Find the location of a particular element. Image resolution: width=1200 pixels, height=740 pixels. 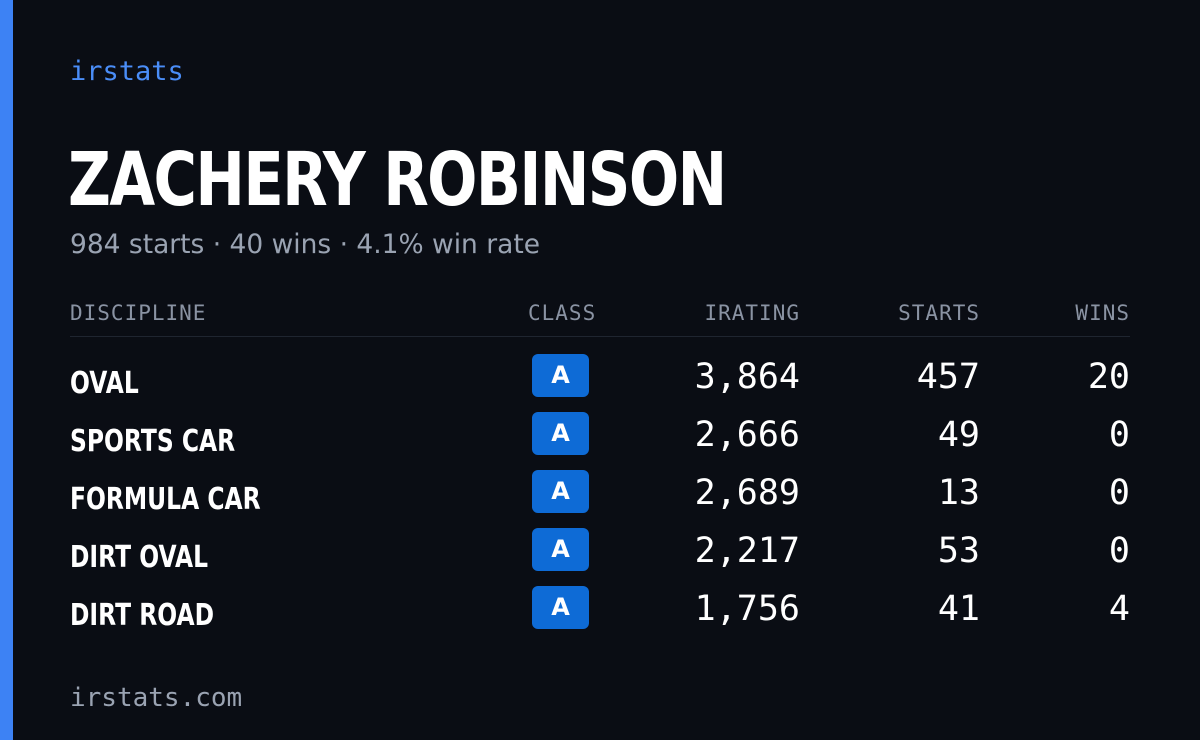

starts-value: 49 is located at coordinates (958, 435).